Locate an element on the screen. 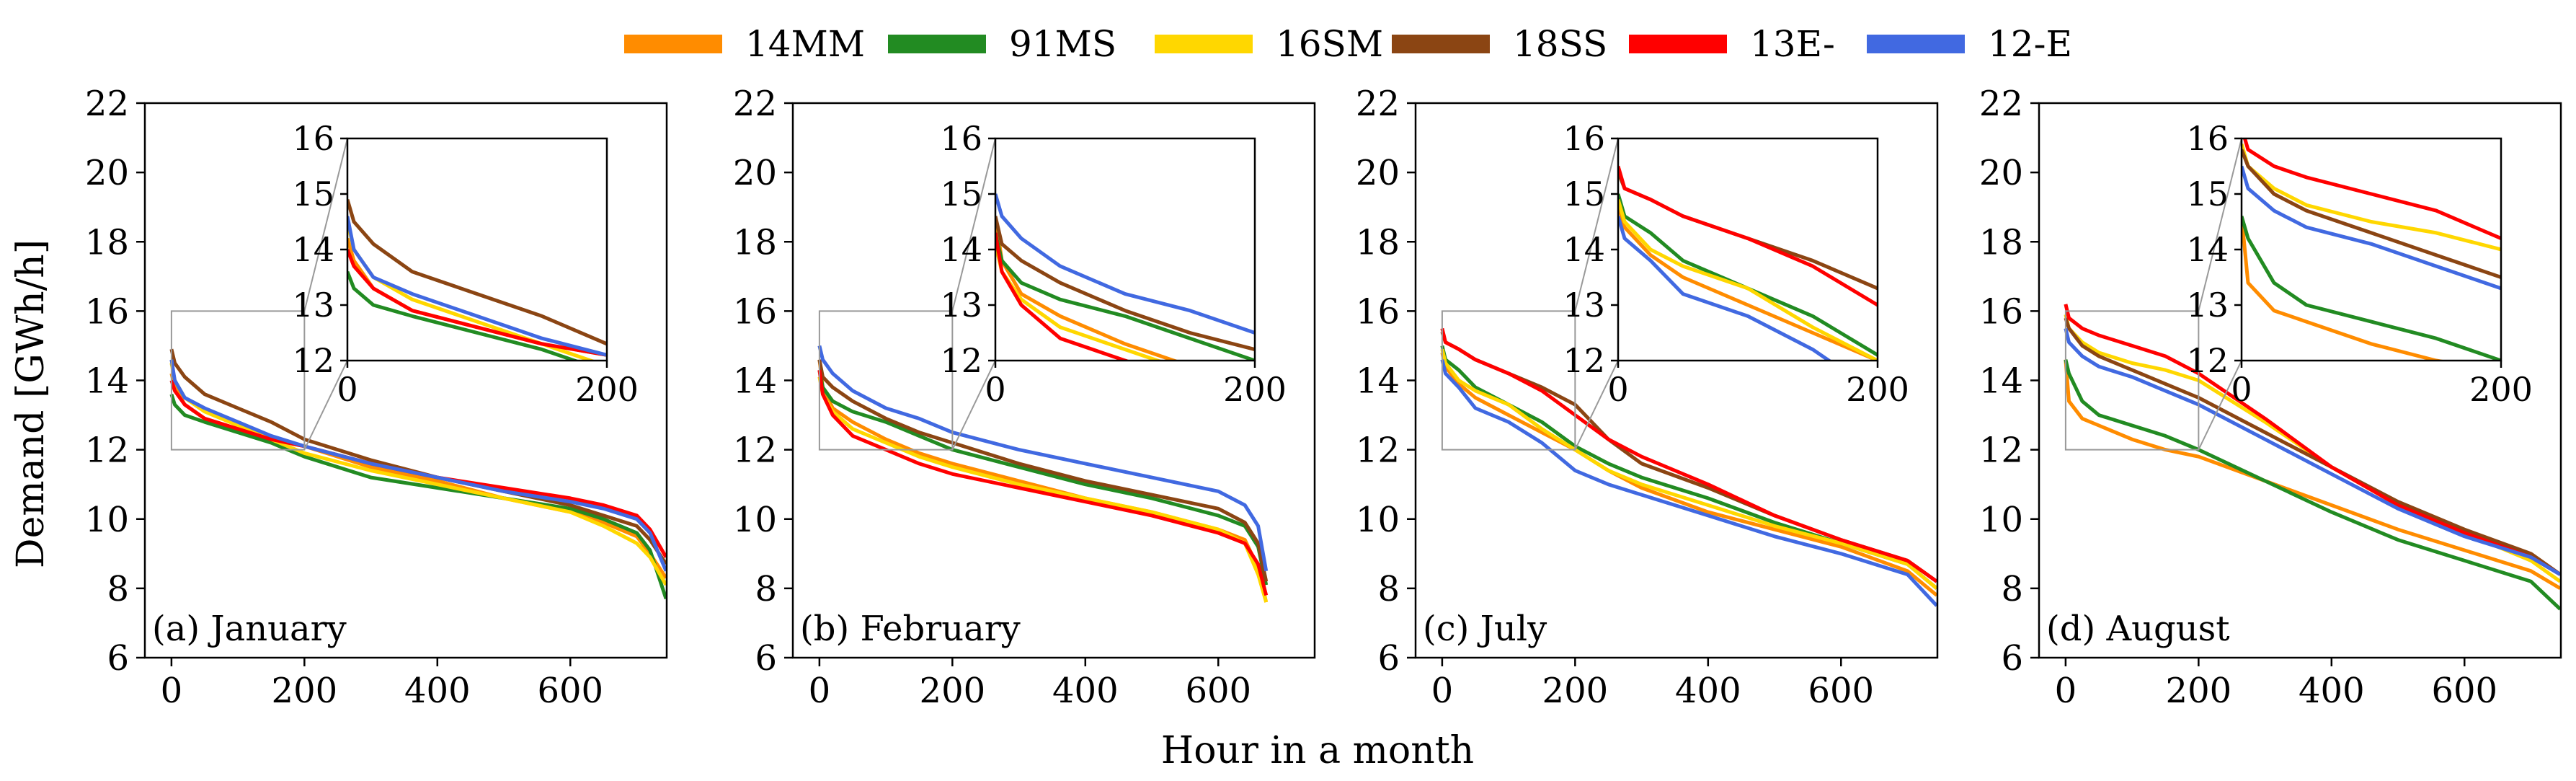 This screenshot has height=781, width=2576. legend: 14MM 91MS 16SM 18SS 13E- 12-E is located at coordinates (1348, 44).